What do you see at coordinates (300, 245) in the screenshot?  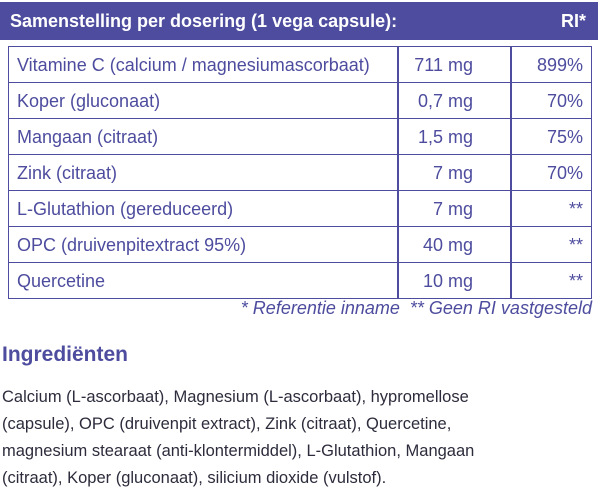 I see `table-row: OPC (druivenpitextract 95%) 40 mg **` at bounding box center [300, 245].